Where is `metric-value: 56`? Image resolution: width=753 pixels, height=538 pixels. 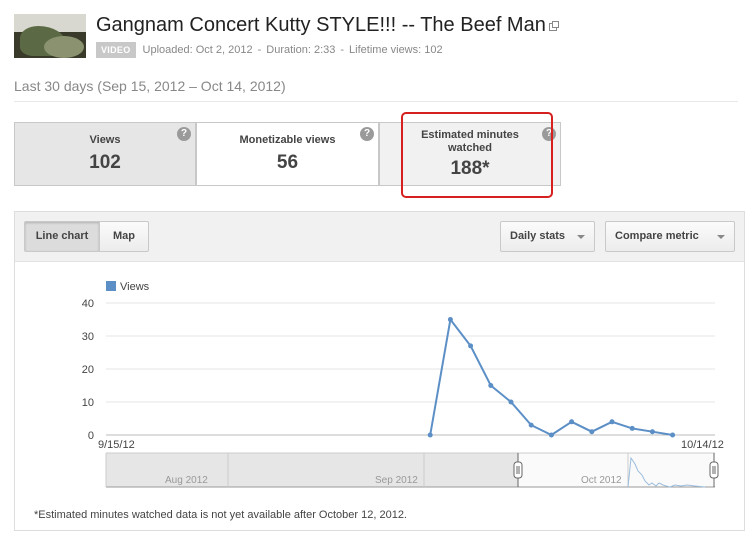
metric-value: 56 is located at coordinates (287, 162).